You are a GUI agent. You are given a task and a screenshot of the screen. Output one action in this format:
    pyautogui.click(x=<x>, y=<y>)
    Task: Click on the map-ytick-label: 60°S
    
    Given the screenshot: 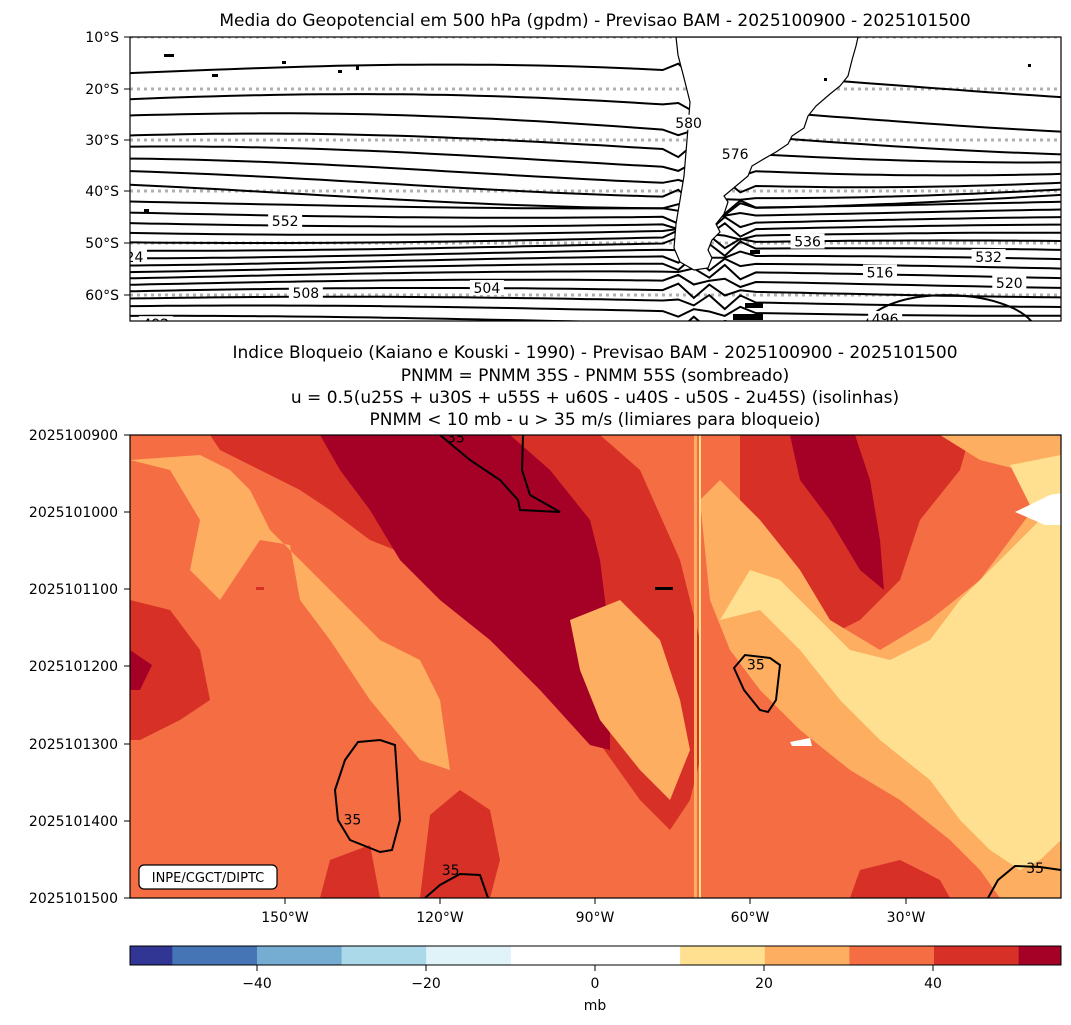 What is the action you would take?
    pyautogui.click(x=102, y=296)
    